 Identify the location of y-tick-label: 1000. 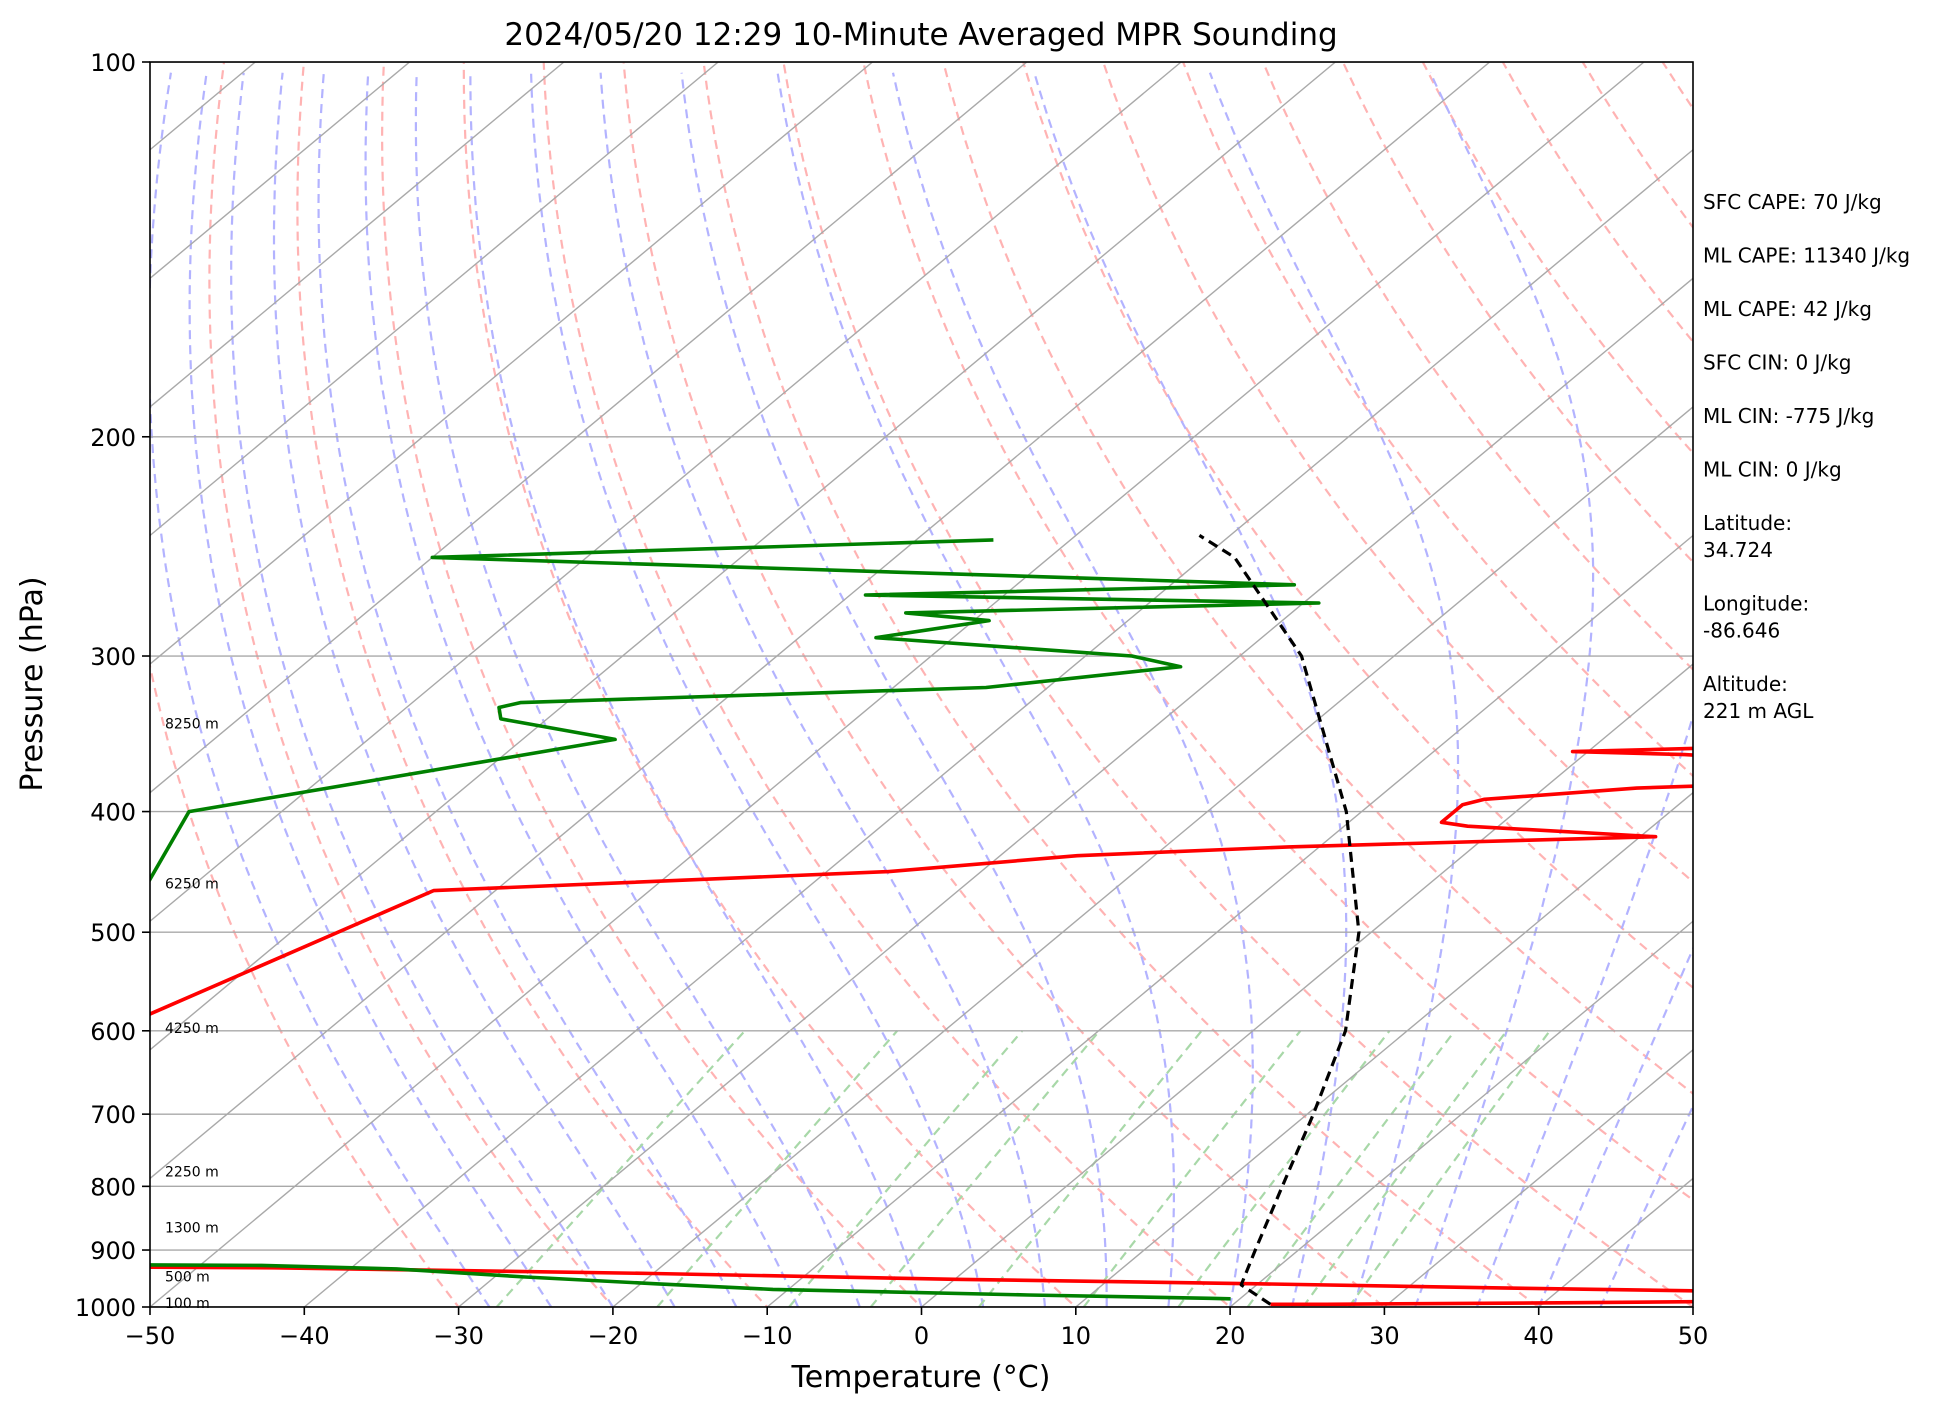
(105, 1308).